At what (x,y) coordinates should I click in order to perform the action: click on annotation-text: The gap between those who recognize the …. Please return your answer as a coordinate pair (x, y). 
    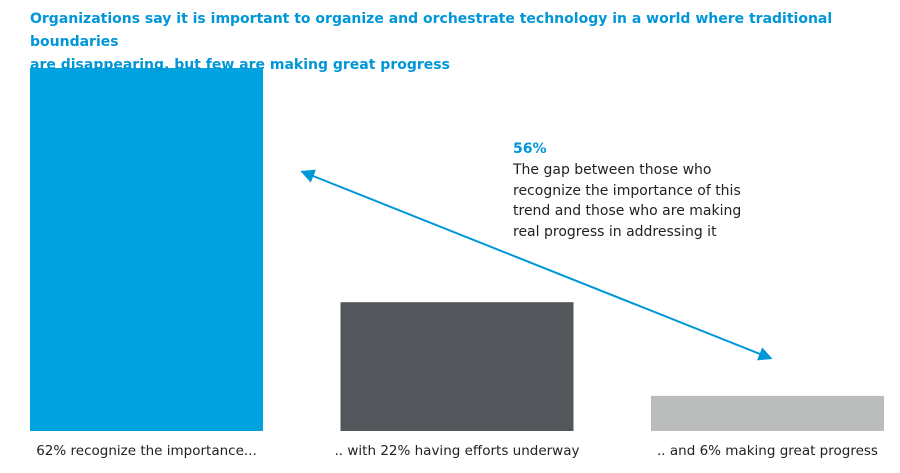
    Looking at the image, I should click on (627, 201).